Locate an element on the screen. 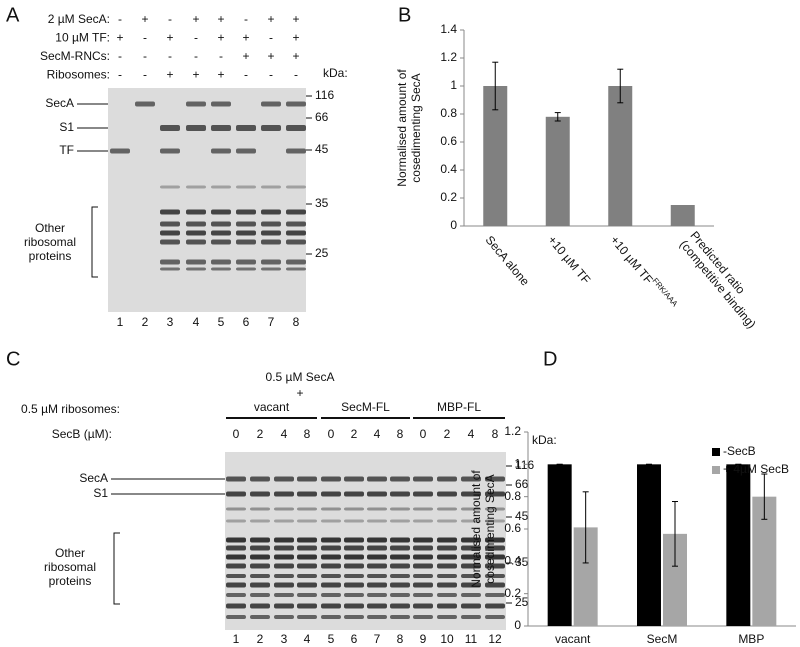 The image size is (800, 647). lane-number: 3 is located at coordinates (284, 639).